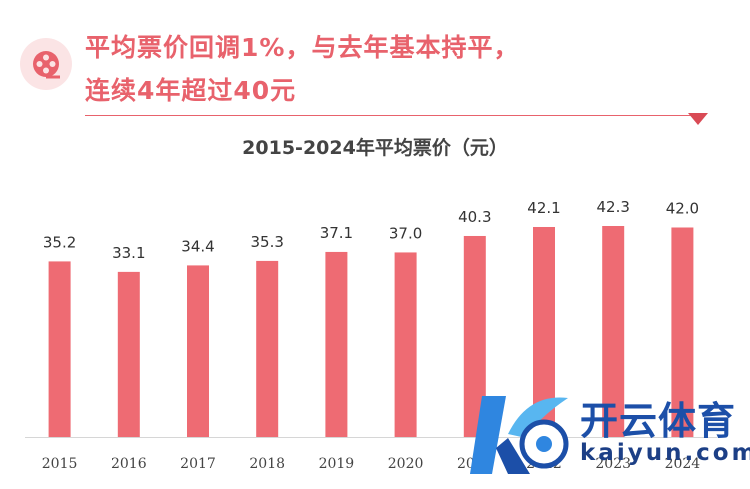 The height and width of the screenshot is (489, 750). What do you see at coordinates (191, 90) in the screenshot?
I see `headline-line-2: 连续4年超过40元` at bounding box center [191, 90].